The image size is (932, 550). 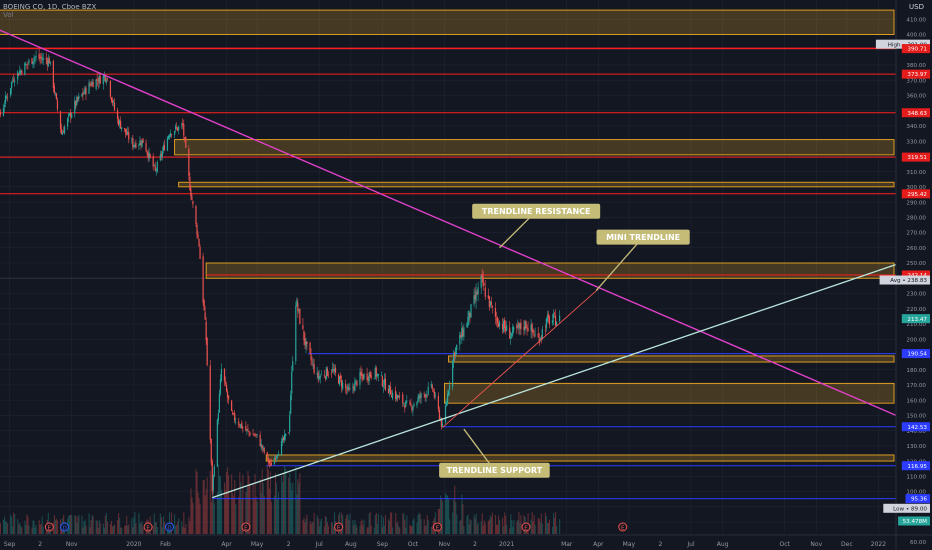 What do you see at coordinates (40, 544) in the screenshot?
I see `time-tick-label: 2` at bounding box center [40, 544].